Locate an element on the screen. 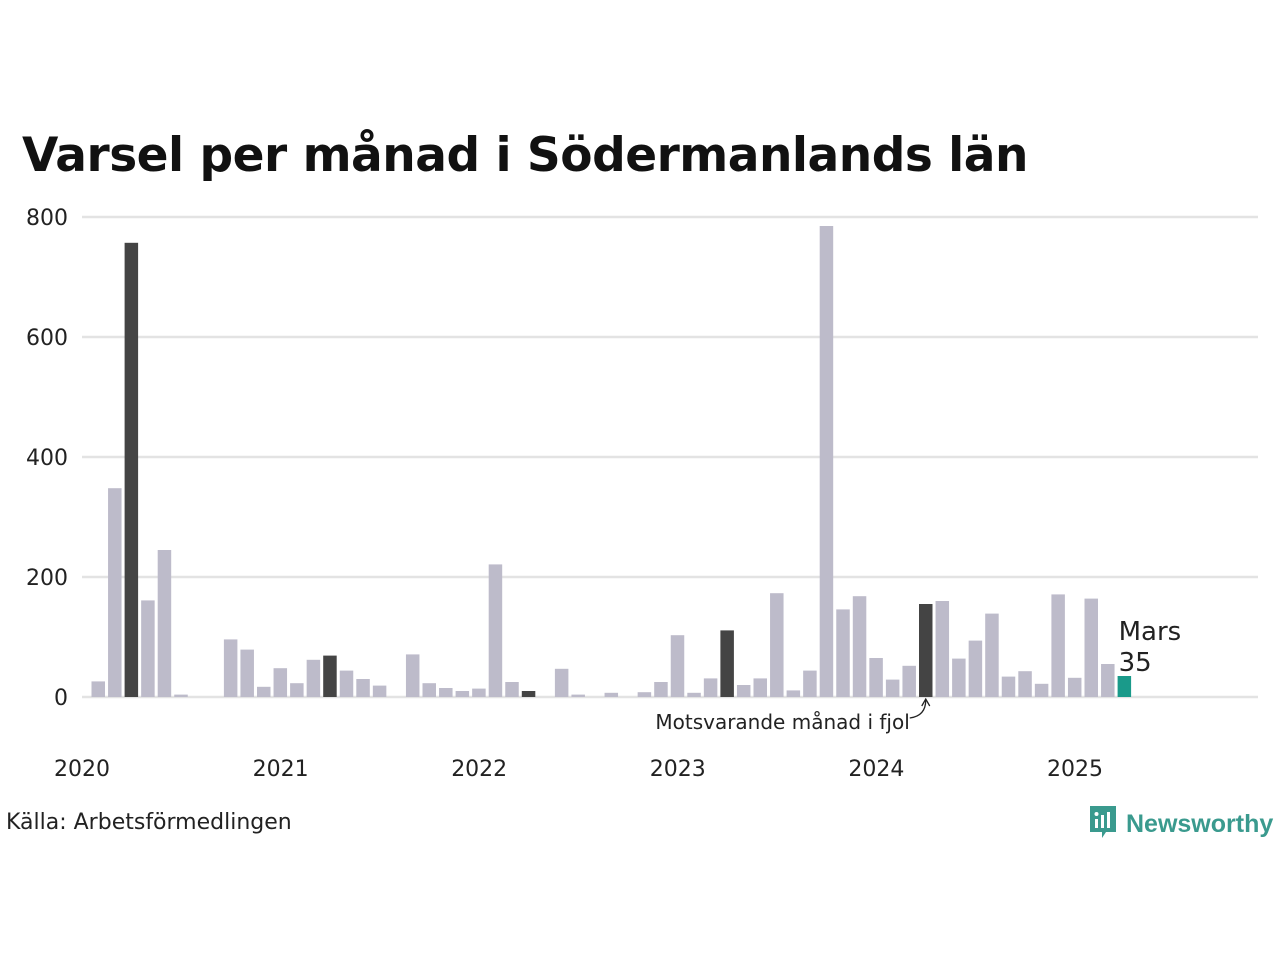 The height and width of the screenshot is (960, 1280). y-tick-label: 800 is located at coordinates (47, 218).